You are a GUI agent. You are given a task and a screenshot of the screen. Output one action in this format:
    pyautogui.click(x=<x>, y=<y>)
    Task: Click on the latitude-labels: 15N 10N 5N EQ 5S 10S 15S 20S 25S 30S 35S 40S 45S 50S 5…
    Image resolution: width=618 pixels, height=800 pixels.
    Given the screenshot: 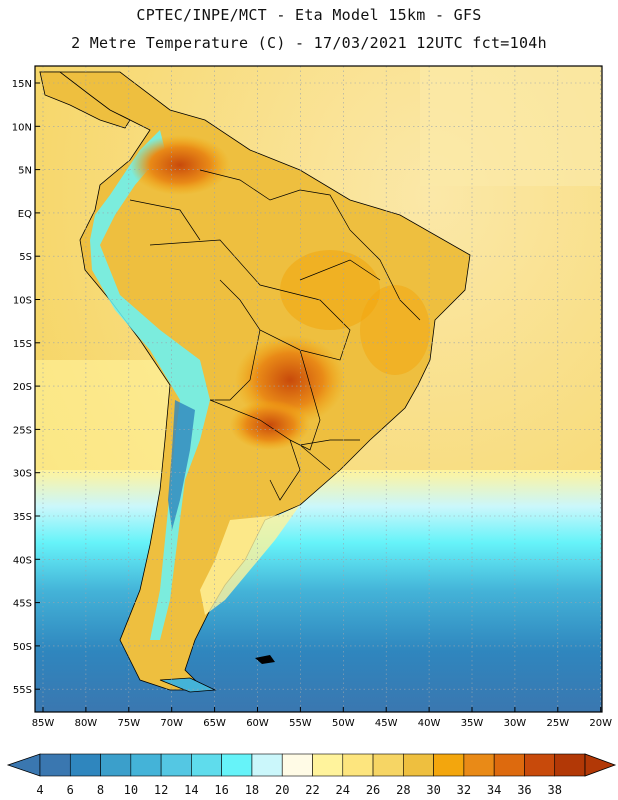 What is the action you would take?
    pyautogui.click(x=26, y=387)
    